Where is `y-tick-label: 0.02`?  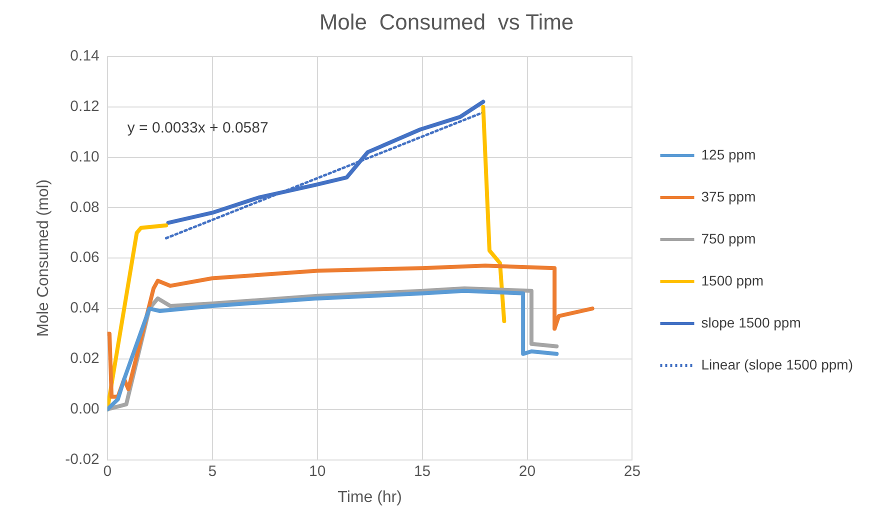
y-tick-label: 0.02 is located at coordinates (85, 359).